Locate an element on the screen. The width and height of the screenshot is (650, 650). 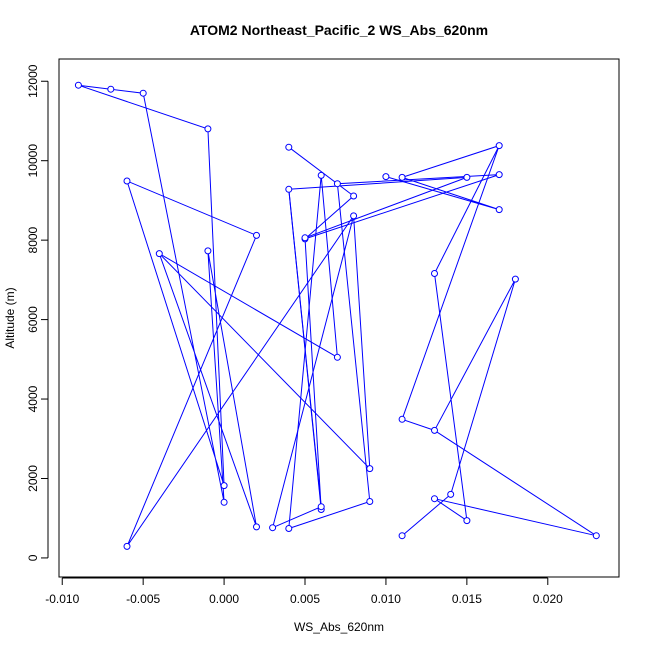
y-tick-label: 10000 is located at coordinates (33, 161).